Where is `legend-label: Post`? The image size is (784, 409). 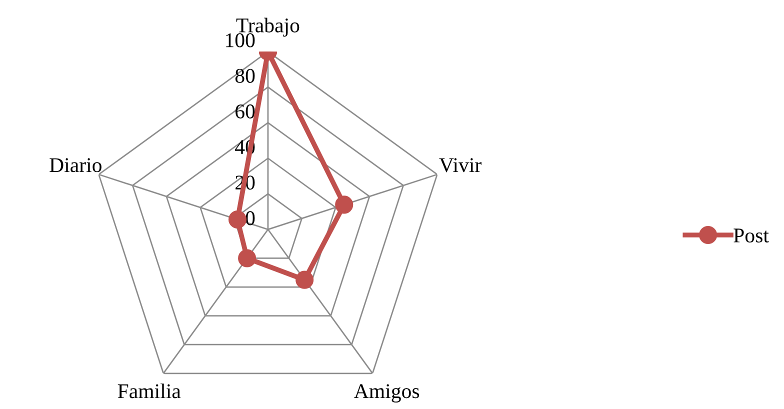 legend-label: Post is located at coordinates (751, 235).